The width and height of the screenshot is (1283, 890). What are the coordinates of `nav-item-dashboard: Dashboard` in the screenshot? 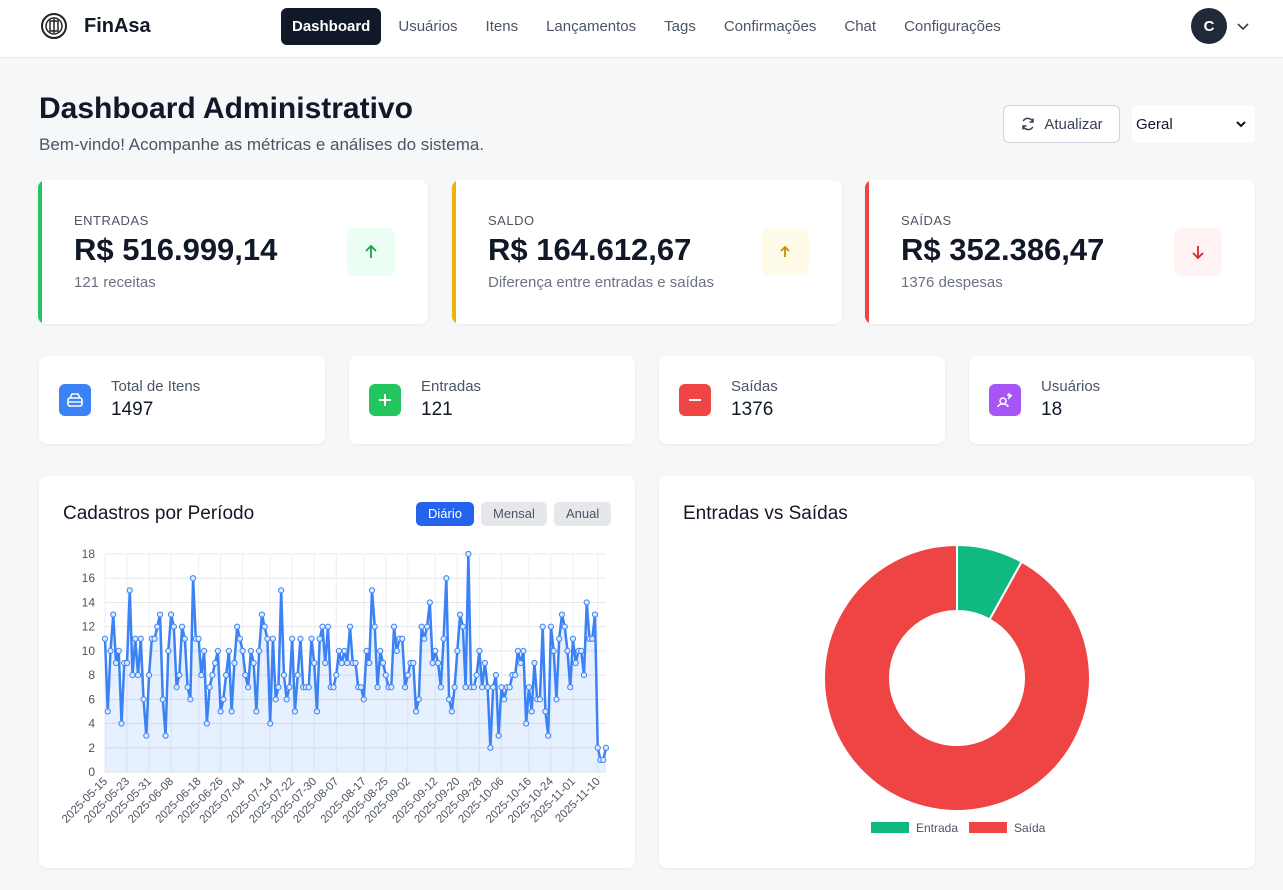 It's located at (331, 26).